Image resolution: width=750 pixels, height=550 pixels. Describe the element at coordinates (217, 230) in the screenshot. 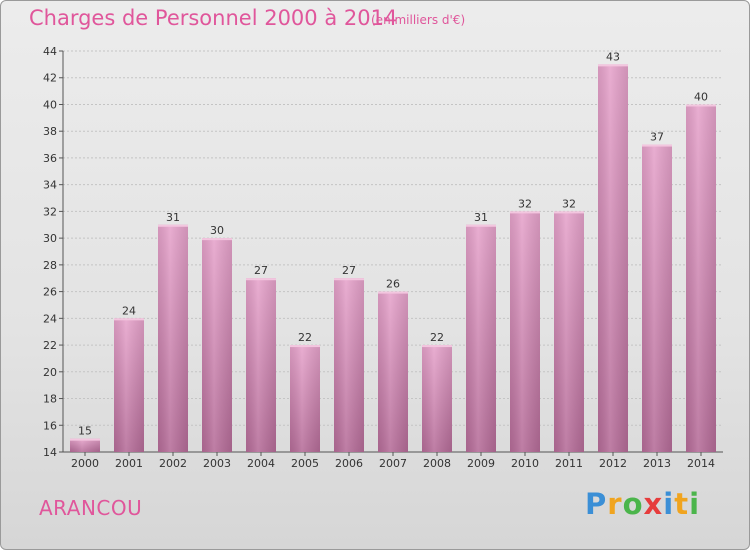

I see `data-label: 30` at that location.